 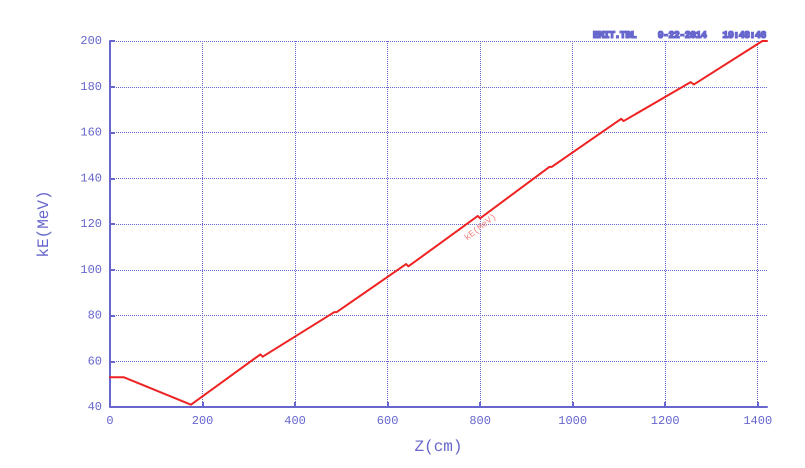 I want to click on x-axis-title: Z(cm), so click(x=438, y=447).